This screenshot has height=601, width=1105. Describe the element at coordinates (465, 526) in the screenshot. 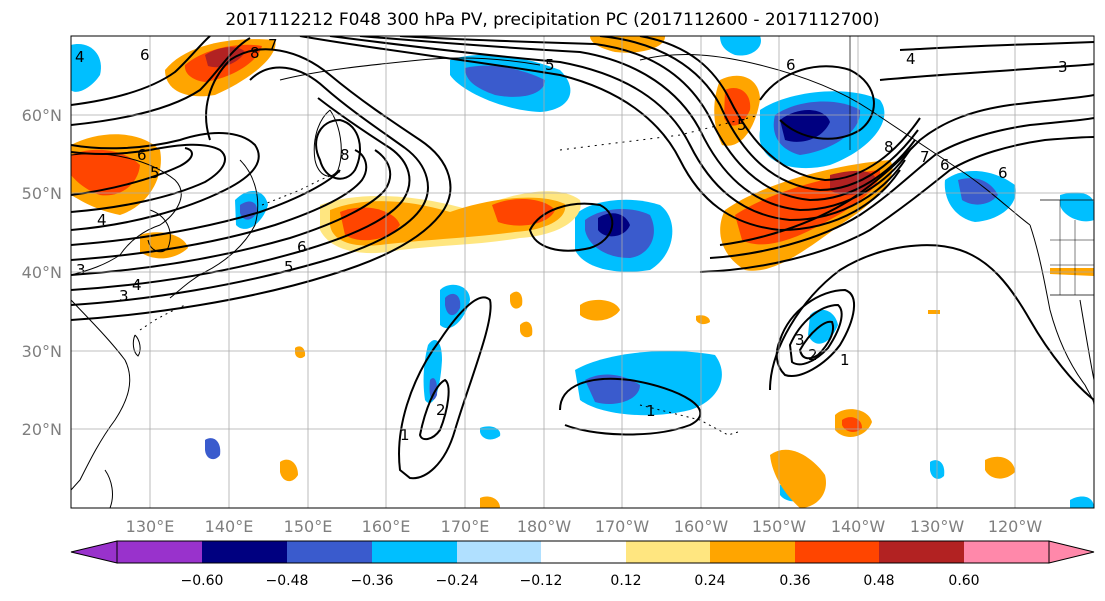

I see `lon-label: 170°E` at that location.